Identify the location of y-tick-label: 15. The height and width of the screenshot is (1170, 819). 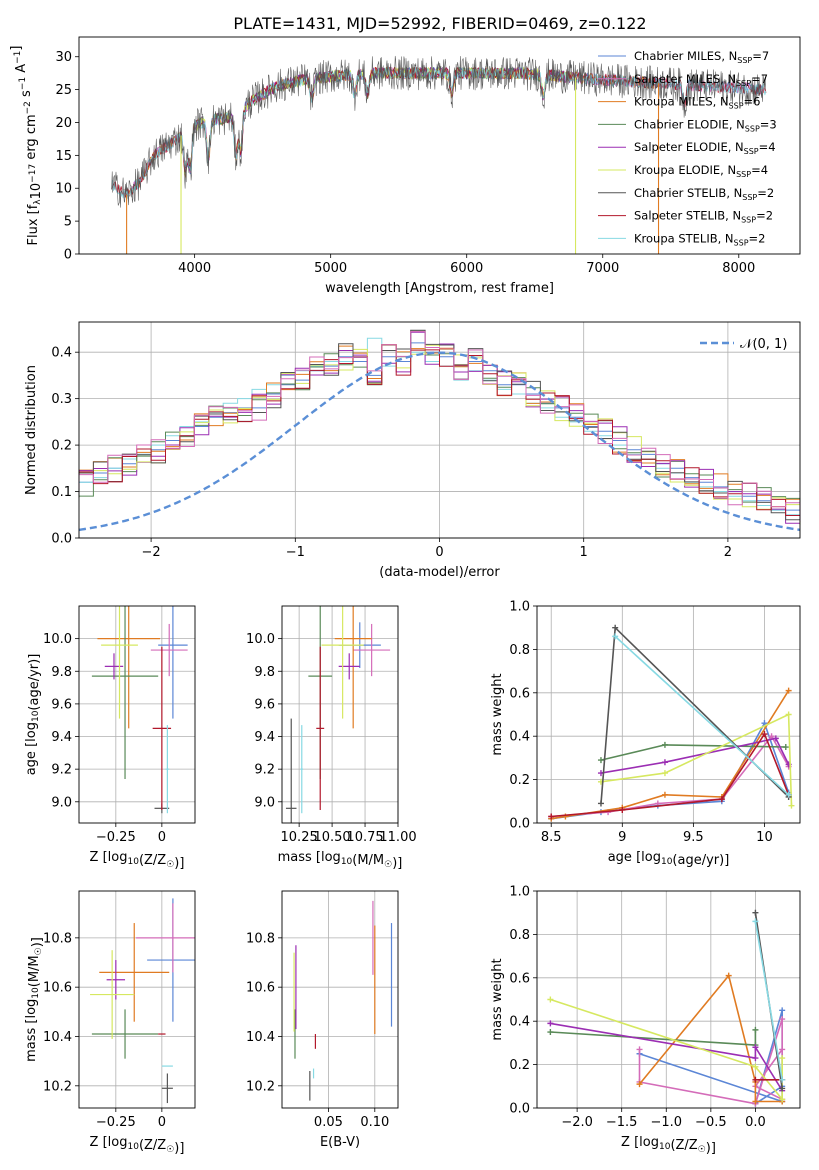
(63, 156).